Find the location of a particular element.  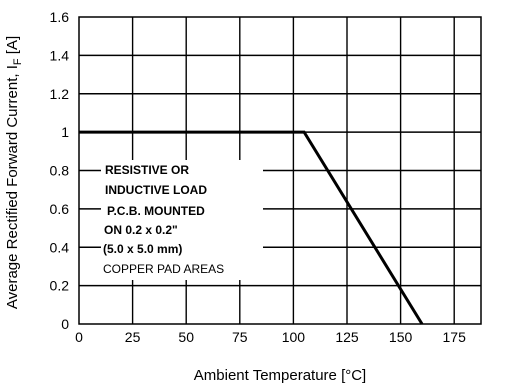

y-tick-label: 1 is located at coordinates (65, 132).